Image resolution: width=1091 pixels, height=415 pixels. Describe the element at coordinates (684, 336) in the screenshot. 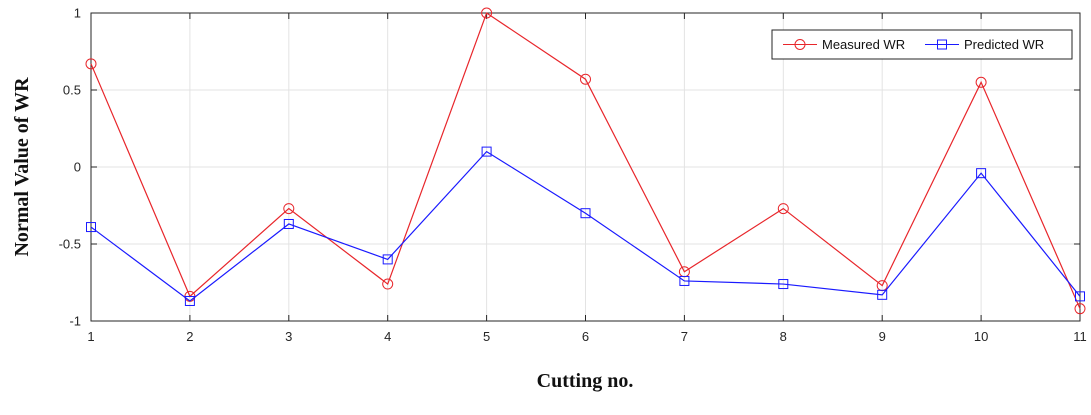

I see `x-tick-label: 7` at that location.